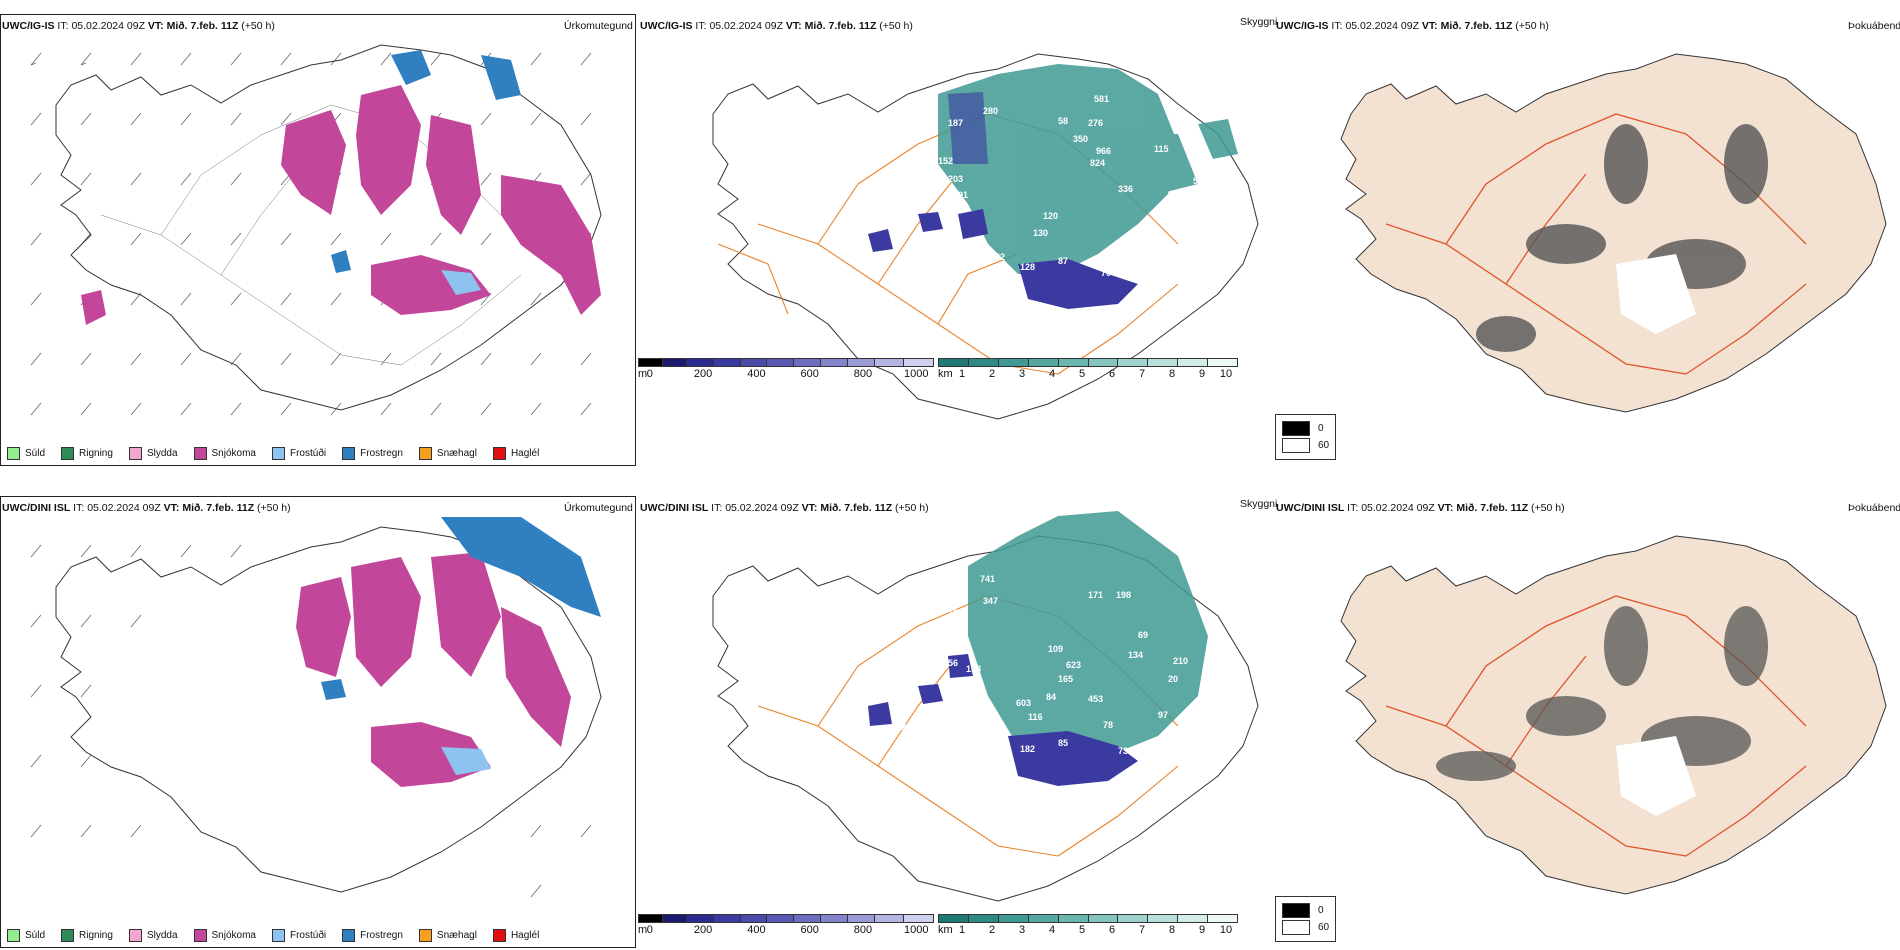 This screenshot has height=950, width=1900. I want to click on svg-text: 74, so click(881, 749).